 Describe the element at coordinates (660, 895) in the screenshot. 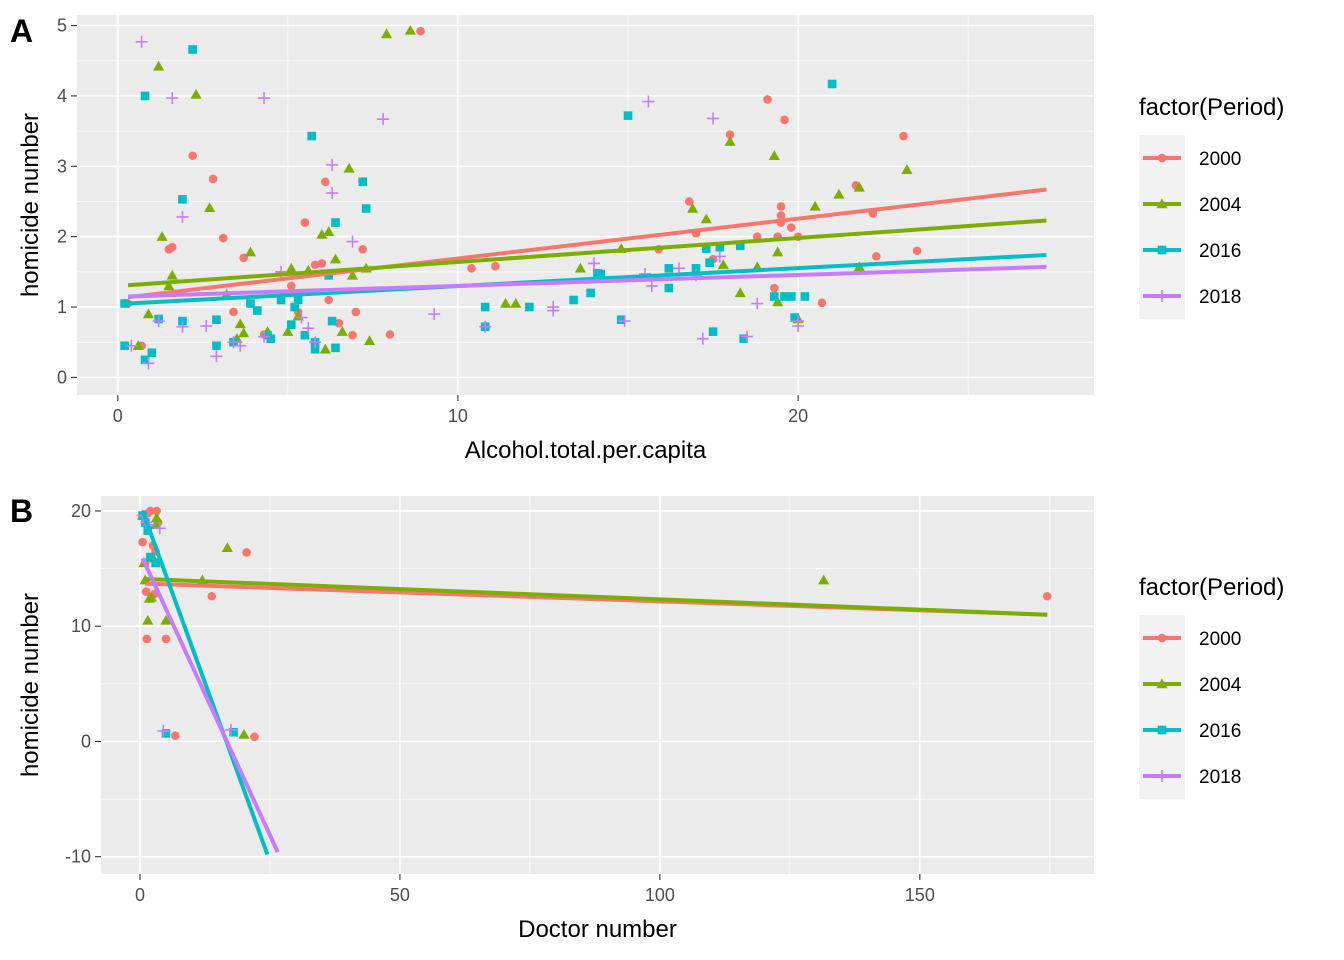

I see `x-tick-label: 100` at that location.